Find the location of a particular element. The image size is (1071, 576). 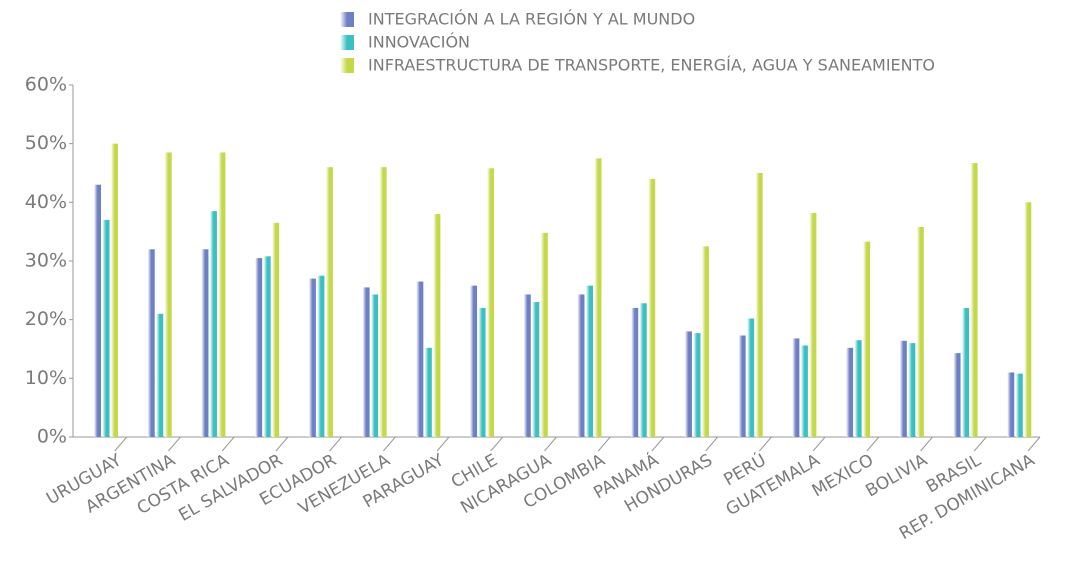

x-tick-label: BOLIVIA is located at coordinates (896, 475).